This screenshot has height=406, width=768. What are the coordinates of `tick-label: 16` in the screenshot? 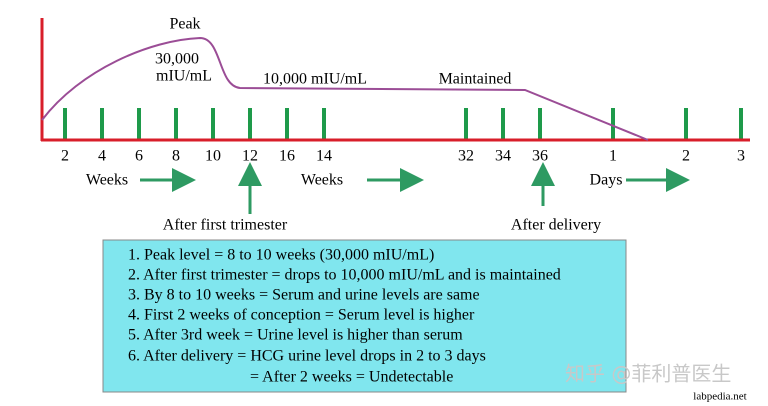 It's located at (287, 156).